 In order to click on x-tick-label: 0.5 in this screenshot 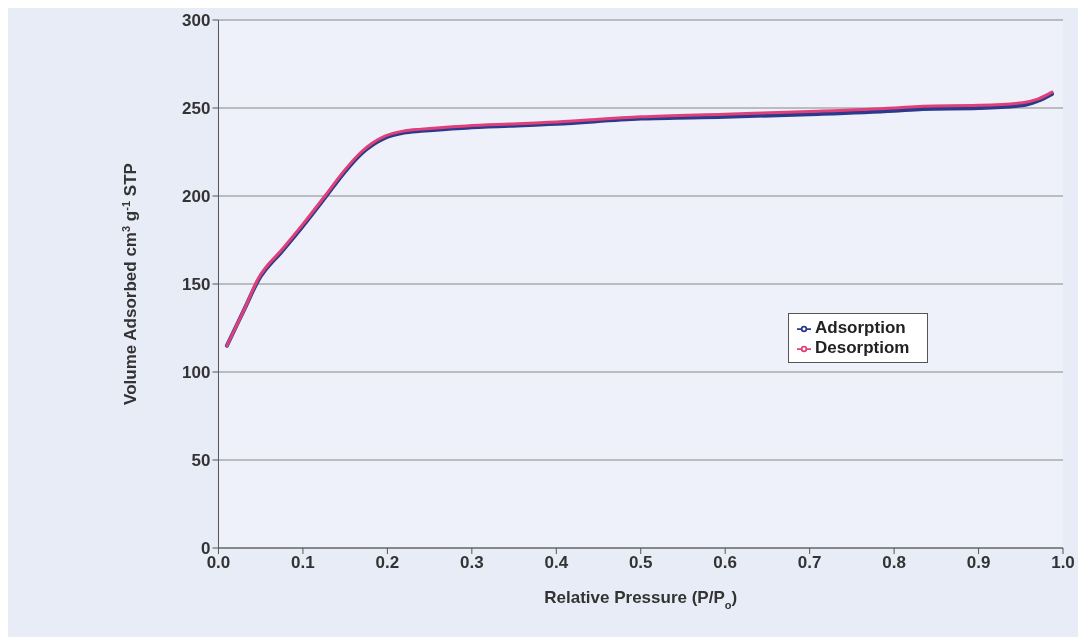, I will do `click(640, 563)`.